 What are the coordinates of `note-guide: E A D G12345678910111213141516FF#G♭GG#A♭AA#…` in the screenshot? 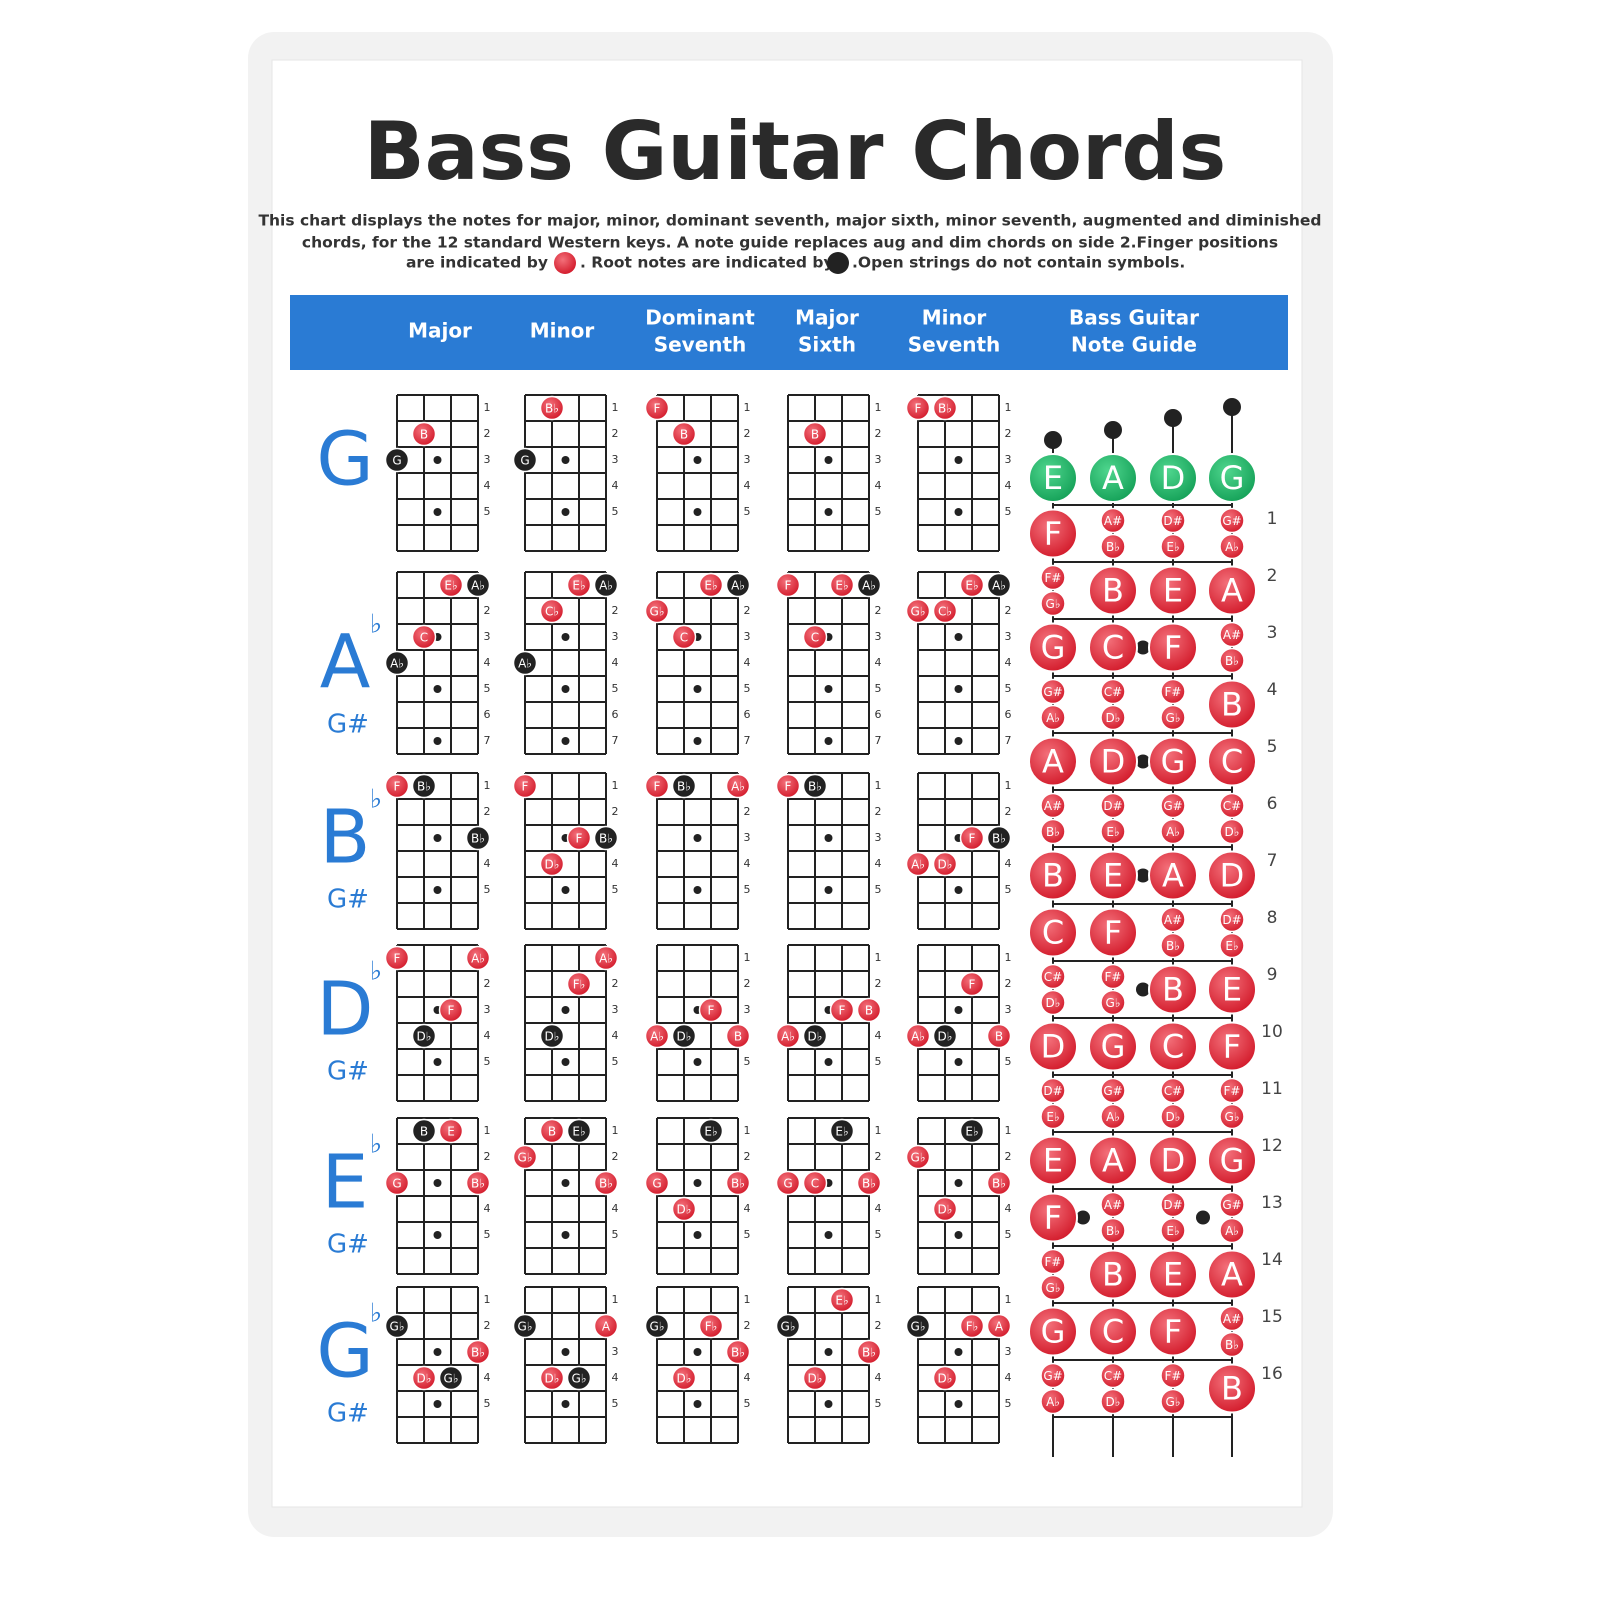 It's located at (1155, 927).